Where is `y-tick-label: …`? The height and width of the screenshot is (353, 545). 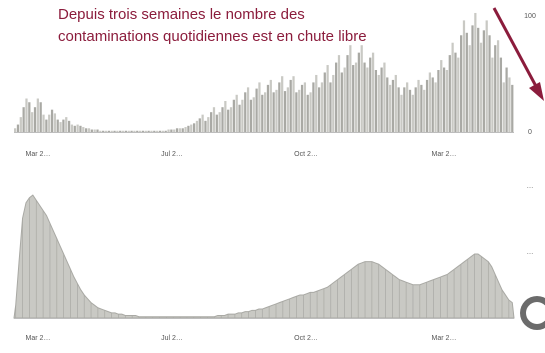
y-tick-label: … is located at coordinates (530, 186).